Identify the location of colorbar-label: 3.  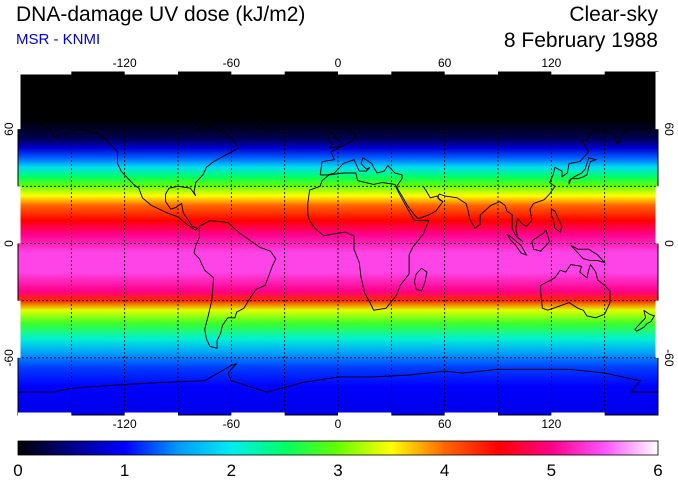
(337, 470).